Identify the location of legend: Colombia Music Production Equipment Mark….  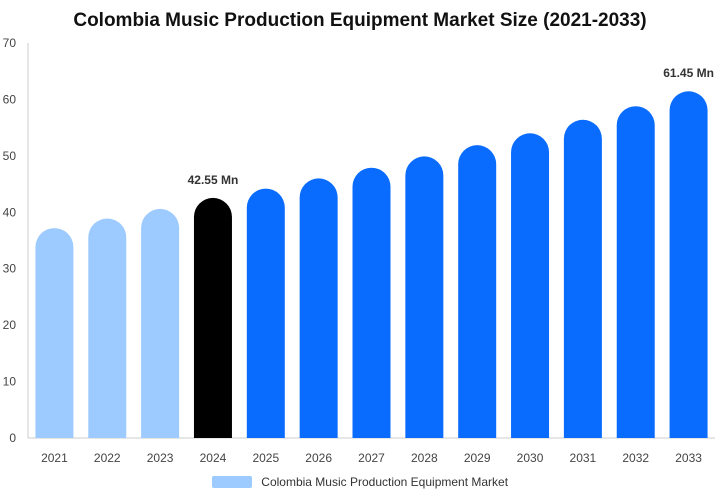
(360, 481).